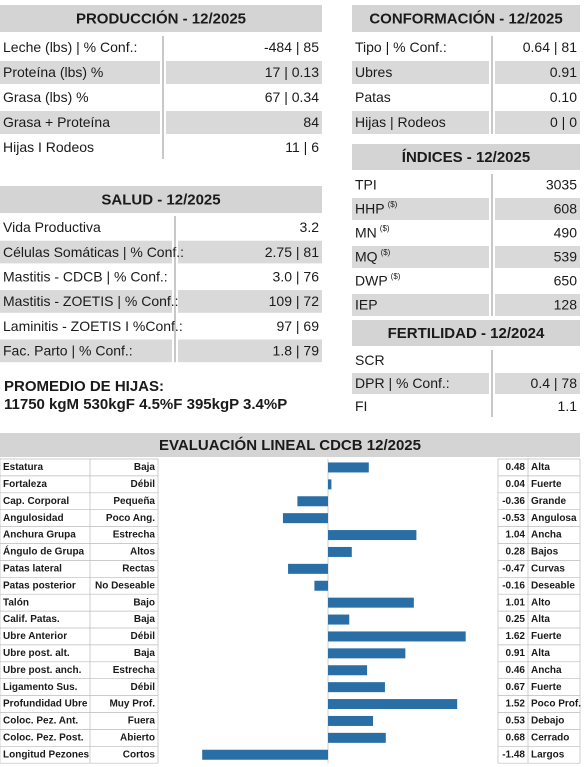  Describe the element at coordinates (561, 185) in the screenshot. I see `row-value: 3035` at that location.